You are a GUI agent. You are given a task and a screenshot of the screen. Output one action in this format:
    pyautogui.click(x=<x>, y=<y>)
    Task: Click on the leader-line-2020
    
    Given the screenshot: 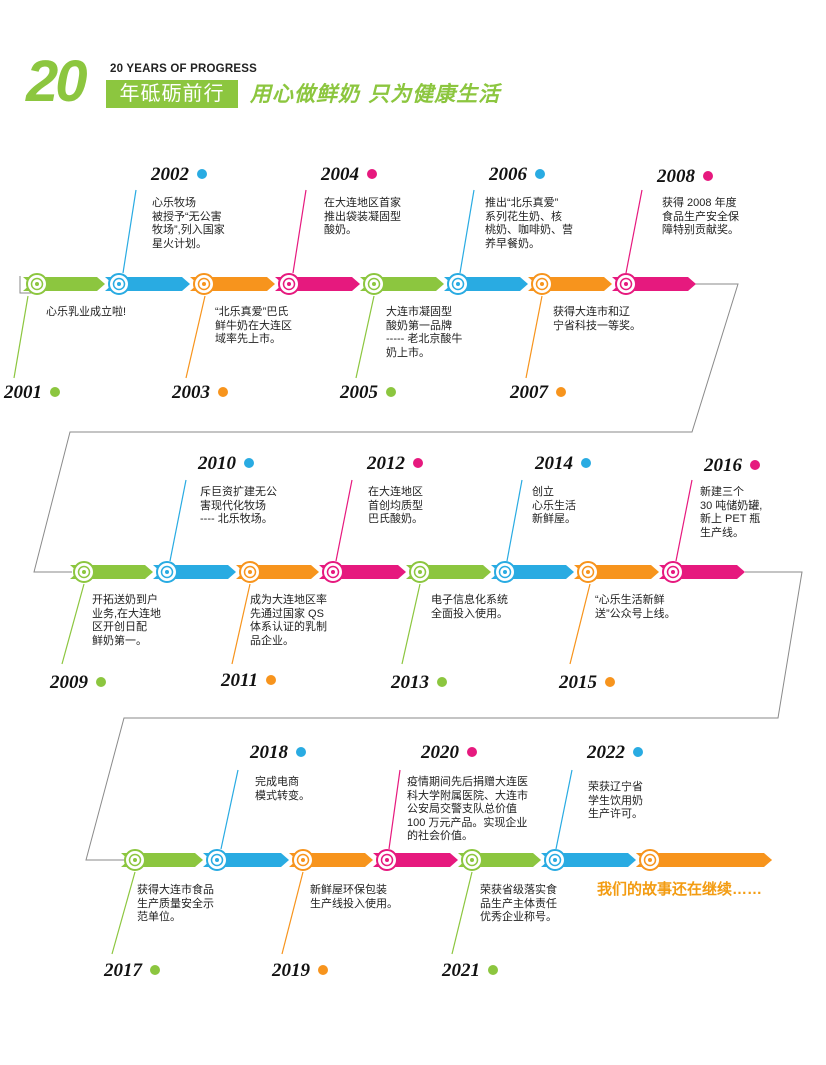 What is the action you would take?
    pyautogui.click(x=394, y=809)
    